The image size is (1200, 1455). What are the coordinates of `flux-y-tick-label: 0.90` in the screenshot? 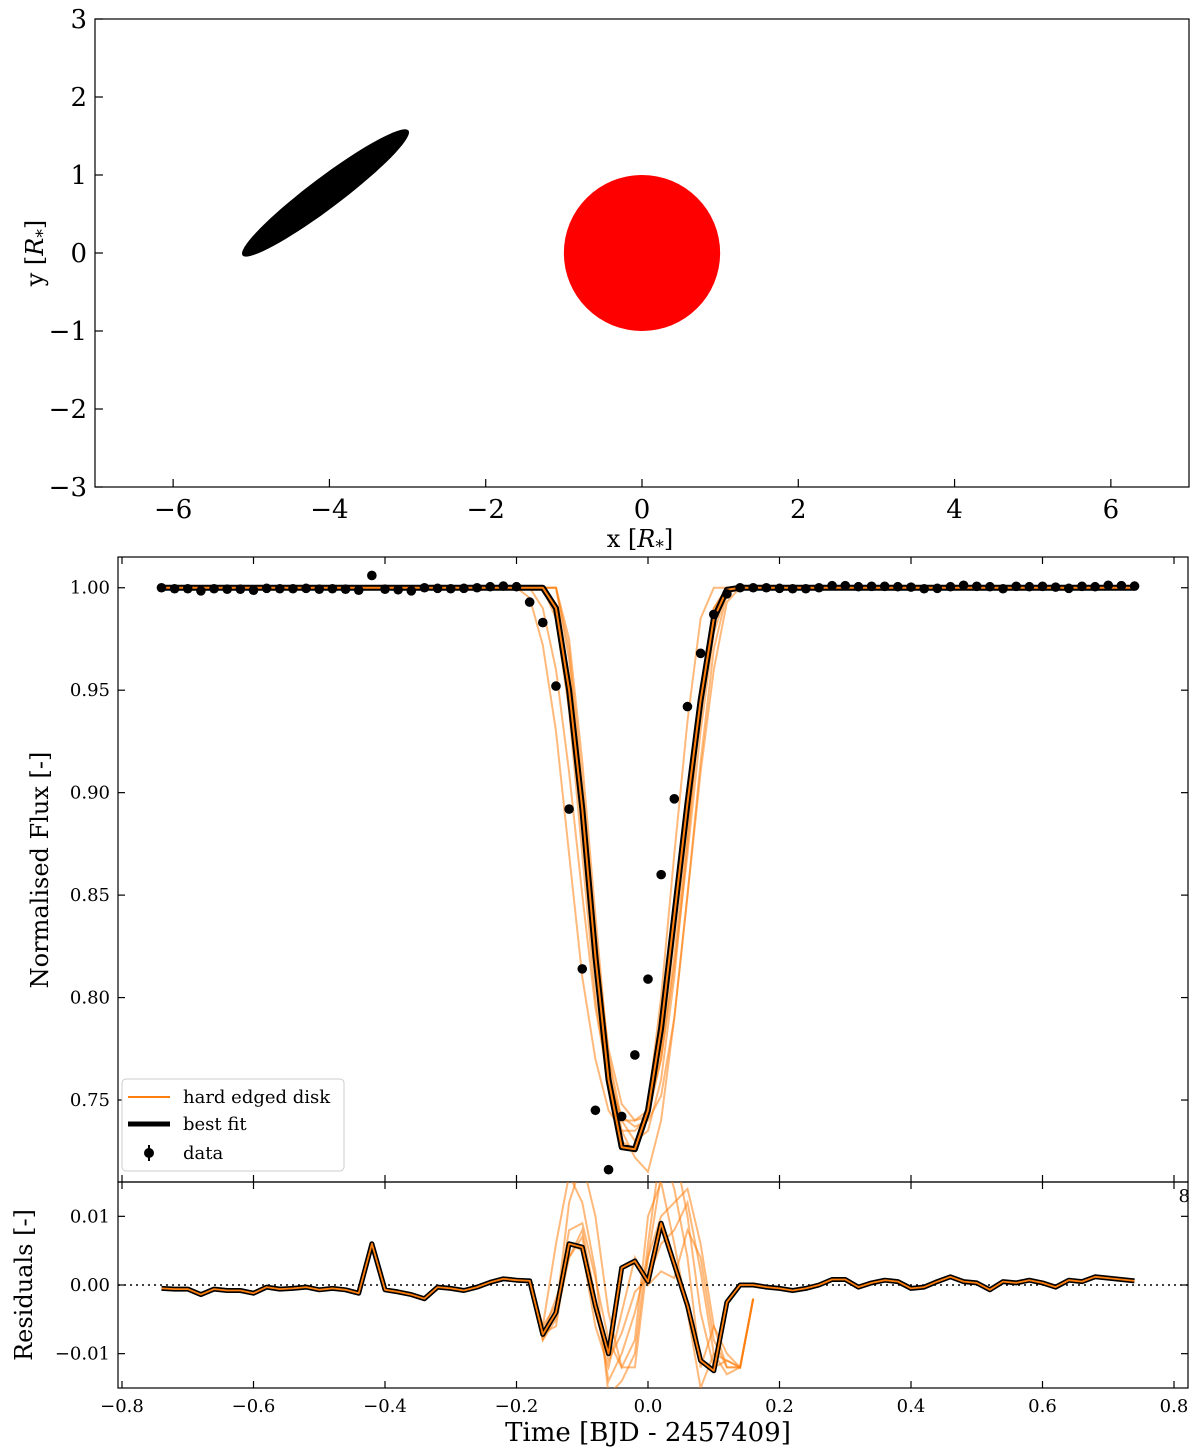 It's located at (90, 793).